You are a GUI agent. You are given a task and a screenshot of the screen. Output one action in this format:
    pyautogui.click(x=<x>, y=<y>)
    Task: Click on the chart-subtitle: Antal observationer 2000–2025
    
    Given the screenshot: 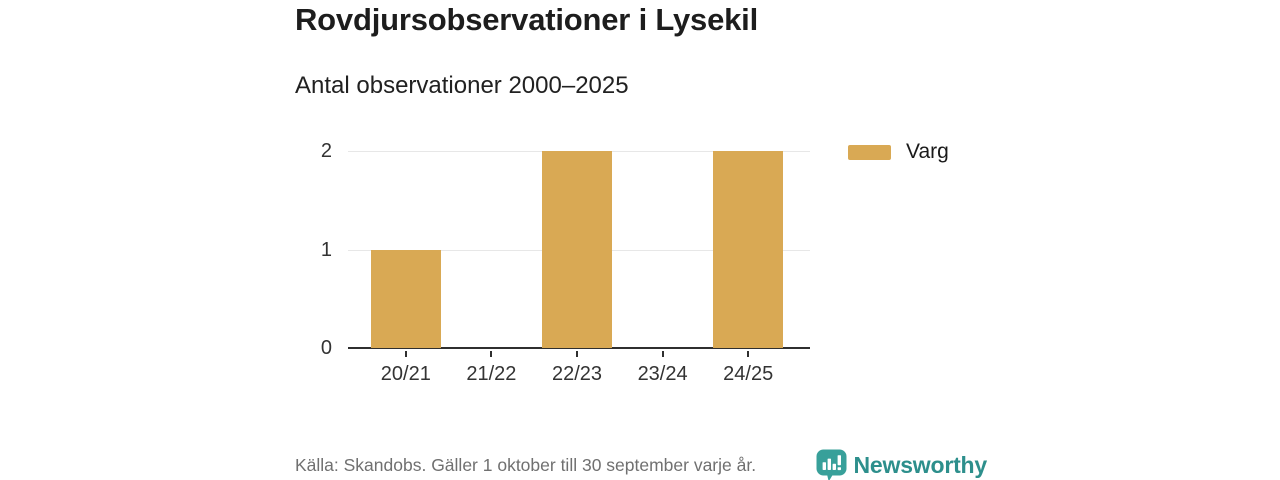 What is the action you would take?
    pyautogui.click(x=462, y=85)
    